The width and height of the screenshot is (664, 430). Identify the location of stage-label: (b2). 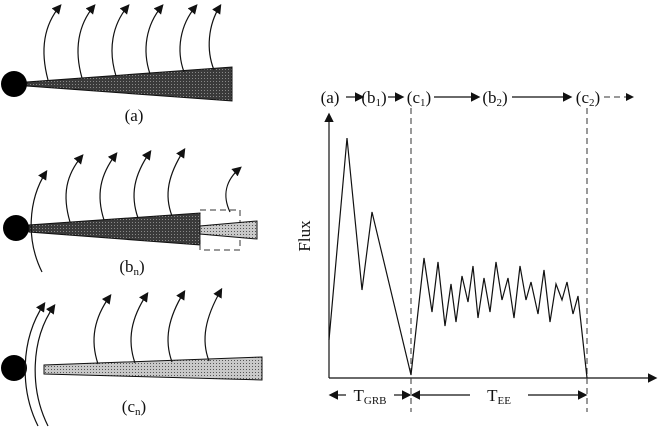
(494, 98).